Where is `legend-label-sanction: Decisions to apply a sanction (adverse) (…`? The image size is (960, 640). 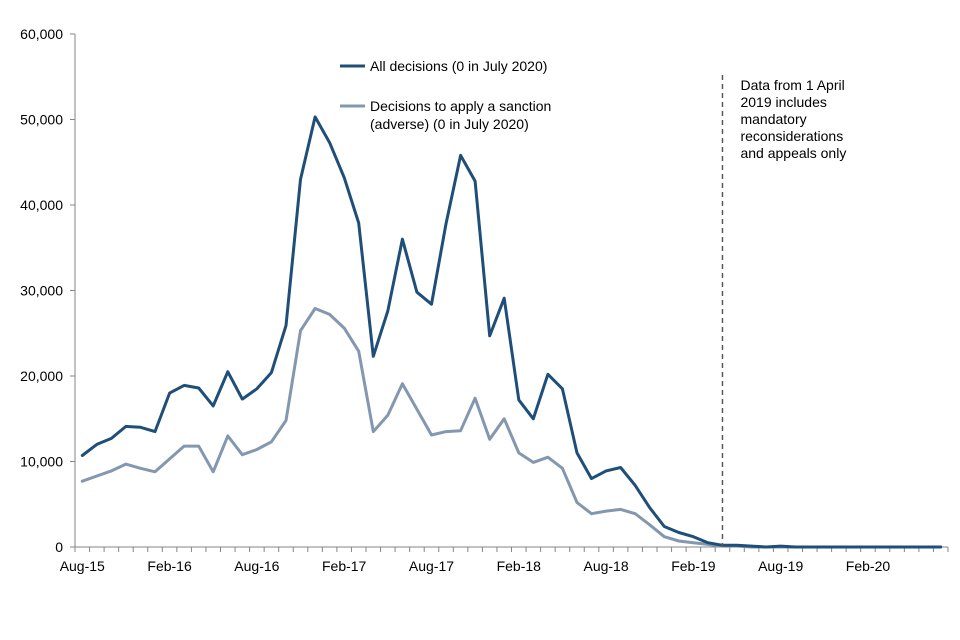
legend-label-sanction: Decisions to apply a sanction (adverse) (… is located at coordinates (460, 115).